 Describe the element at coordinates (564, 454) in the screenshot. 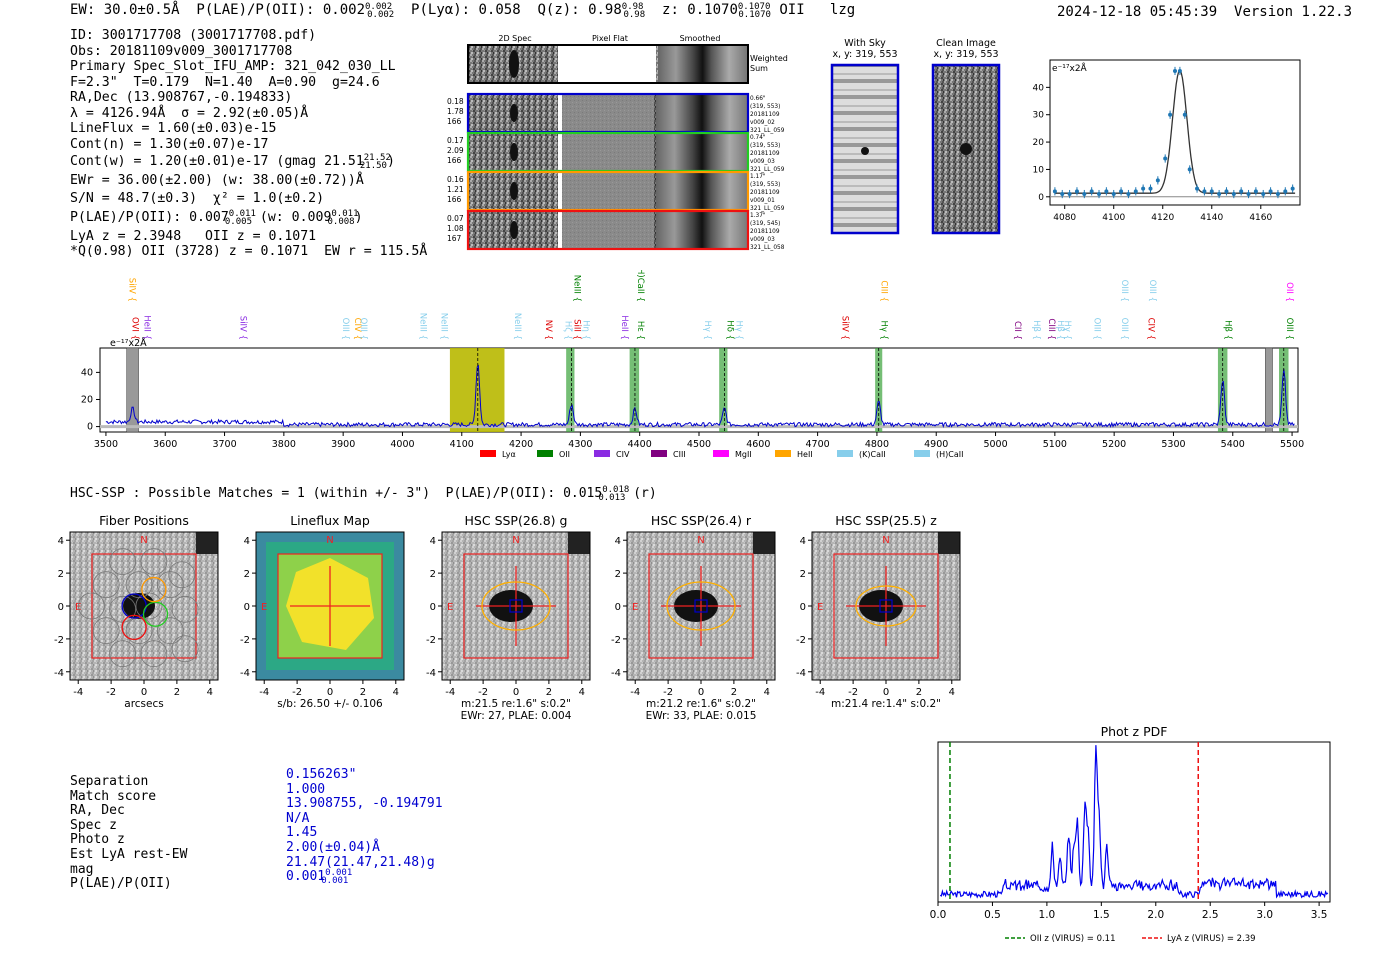

I see `spec-legend-label: OII` at that location.